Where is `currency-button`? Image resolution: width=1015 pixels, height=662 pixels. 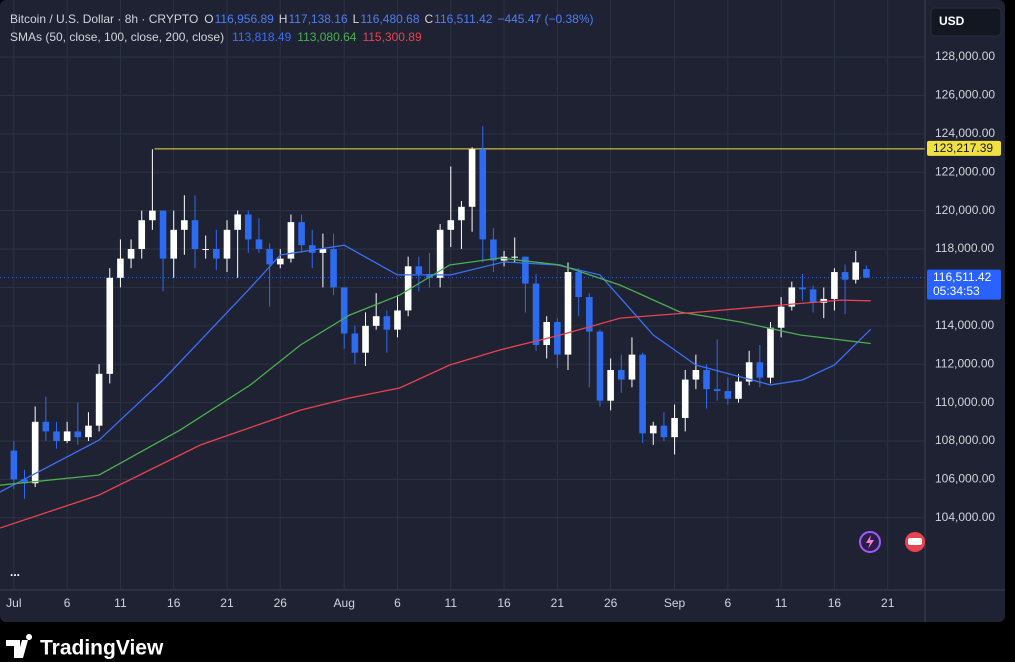 currency-button is located at coordinates (966, 22).